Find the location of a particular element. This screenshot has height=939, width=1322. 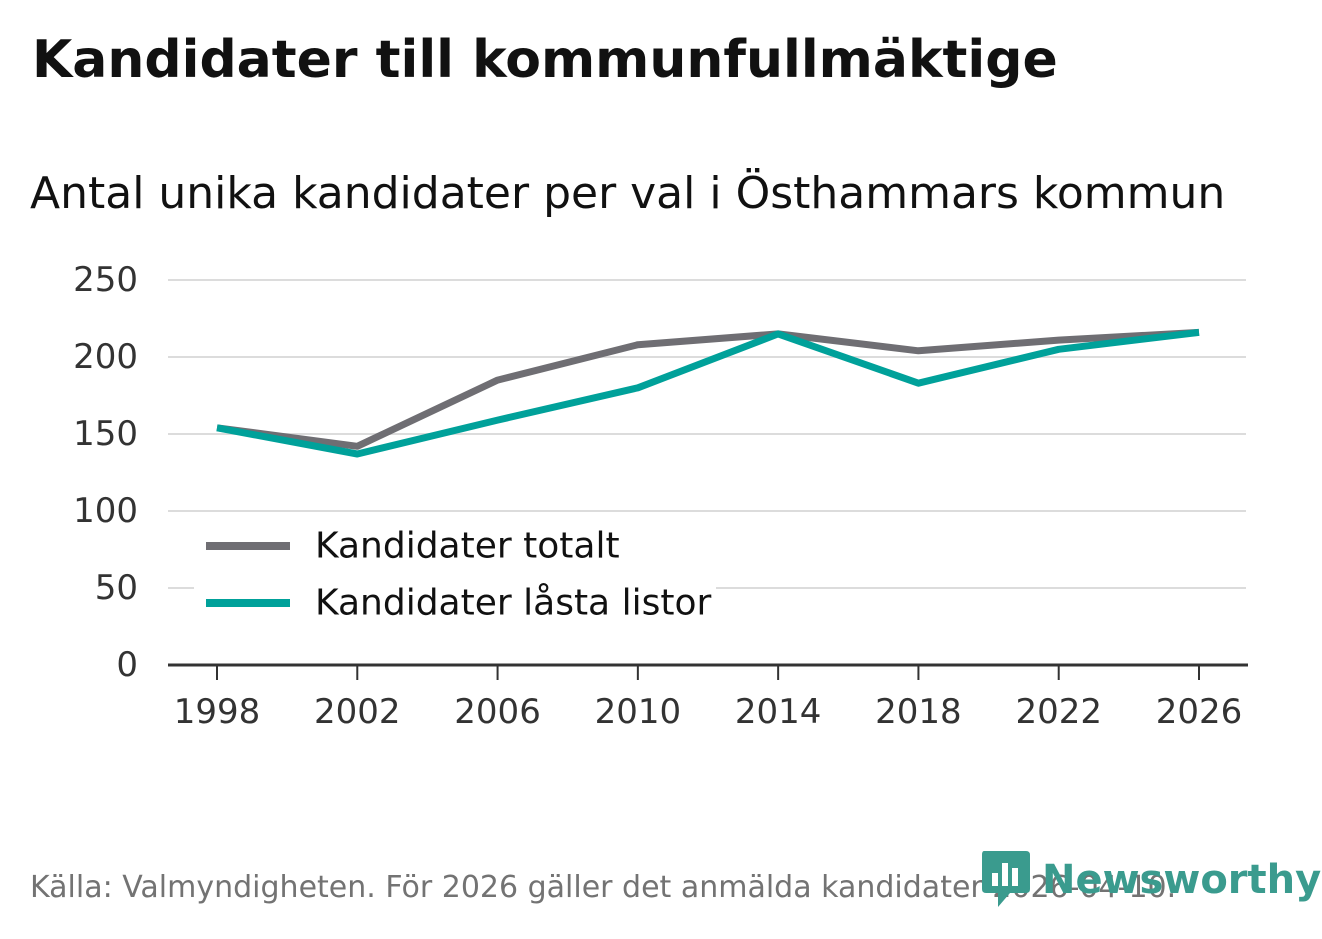

legend: Kandidater totalt Kandidater låsta listor is located at coordinates (455, 576).